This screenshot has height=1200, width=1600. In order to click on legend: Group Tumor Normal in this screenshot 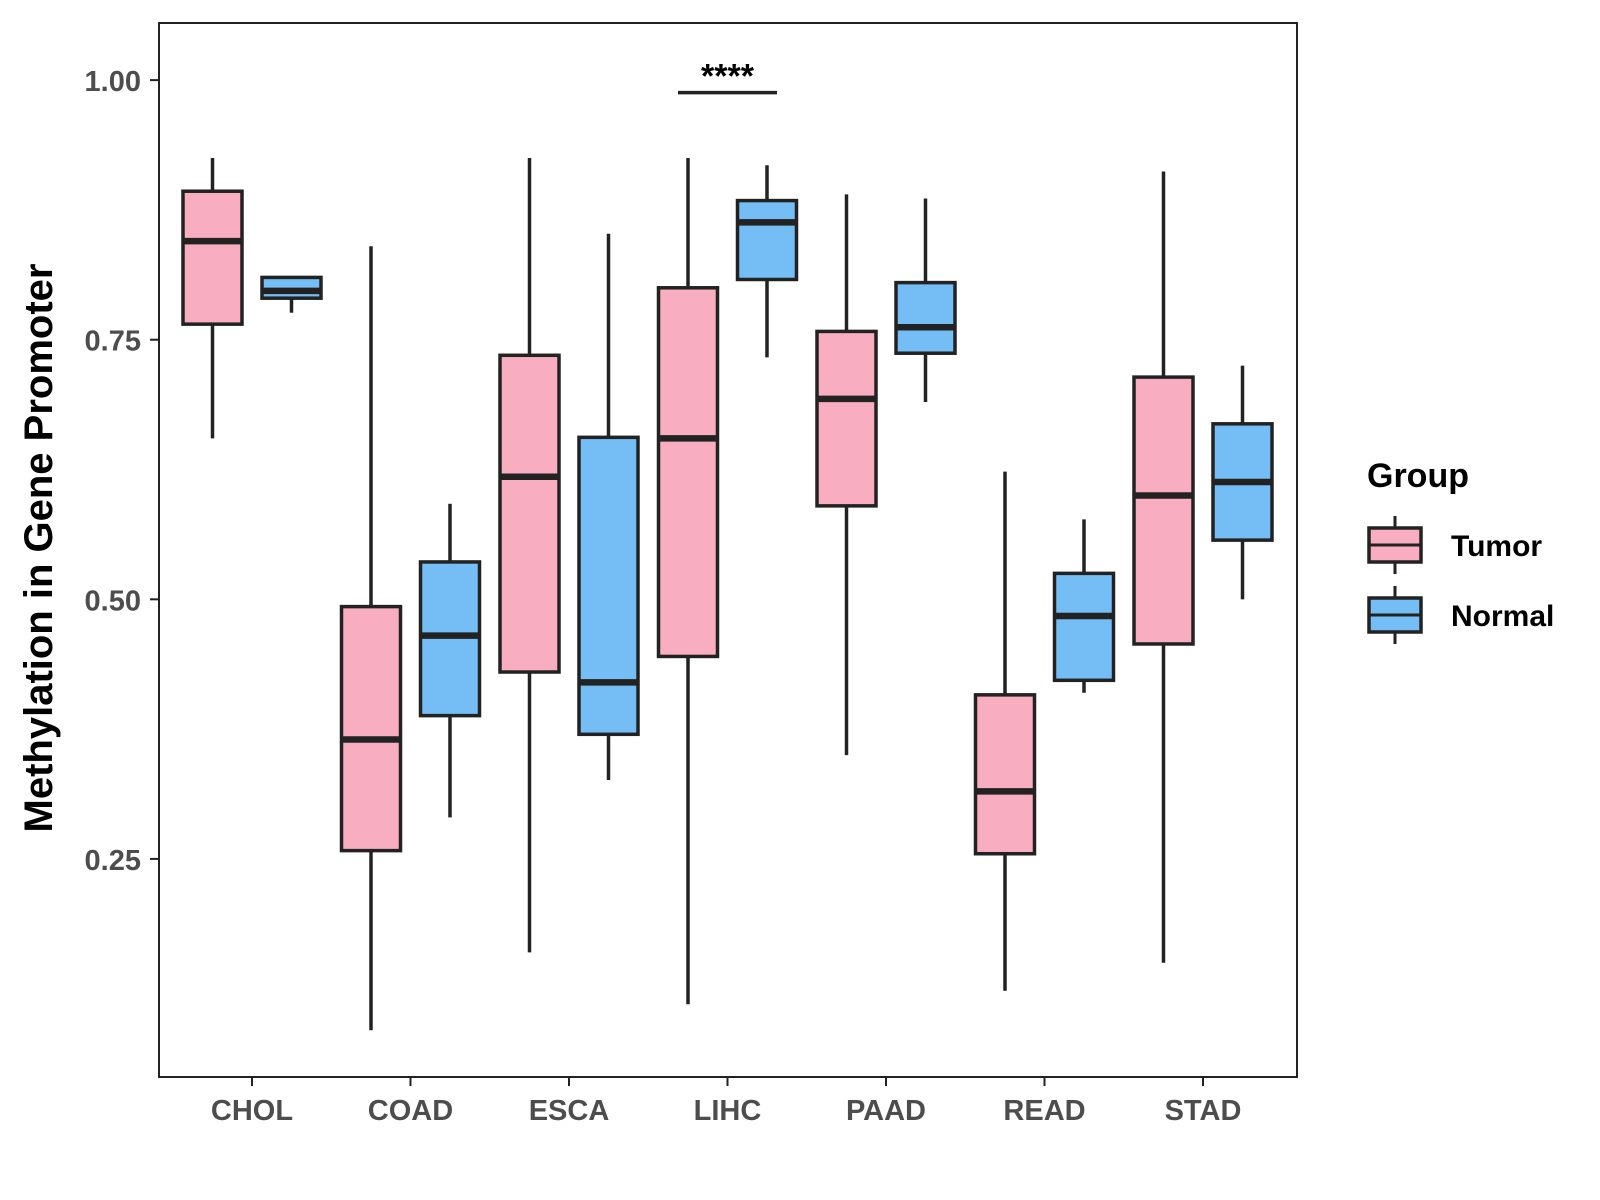, I will do `click(1460, 550)`.